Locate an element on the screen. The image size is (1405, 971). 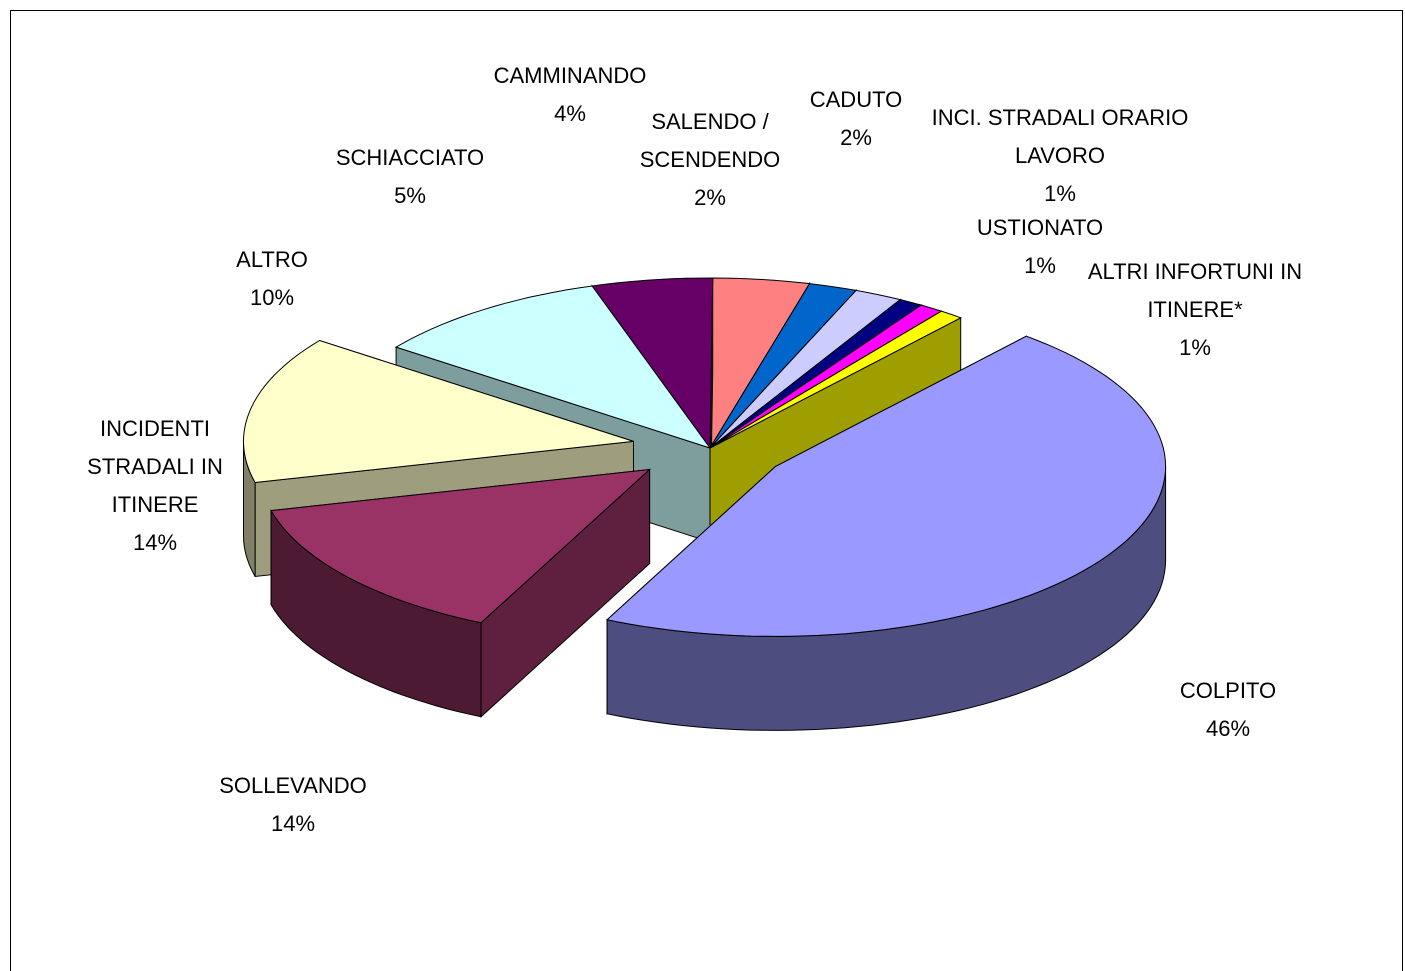
slice-label: CAMMINANDO 4% is located at coordinates (570, 95).